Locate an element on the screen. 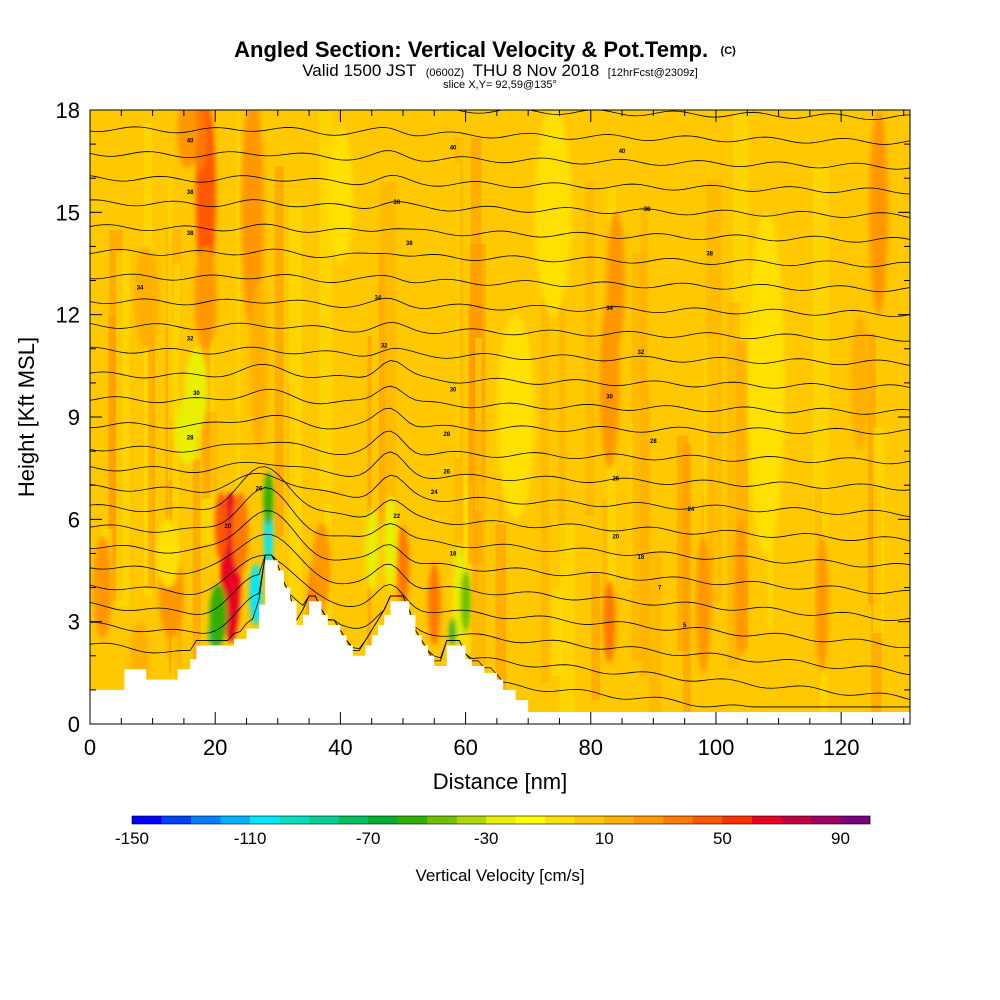  x-tick-label: 20 is located at coordinates (215, 747).